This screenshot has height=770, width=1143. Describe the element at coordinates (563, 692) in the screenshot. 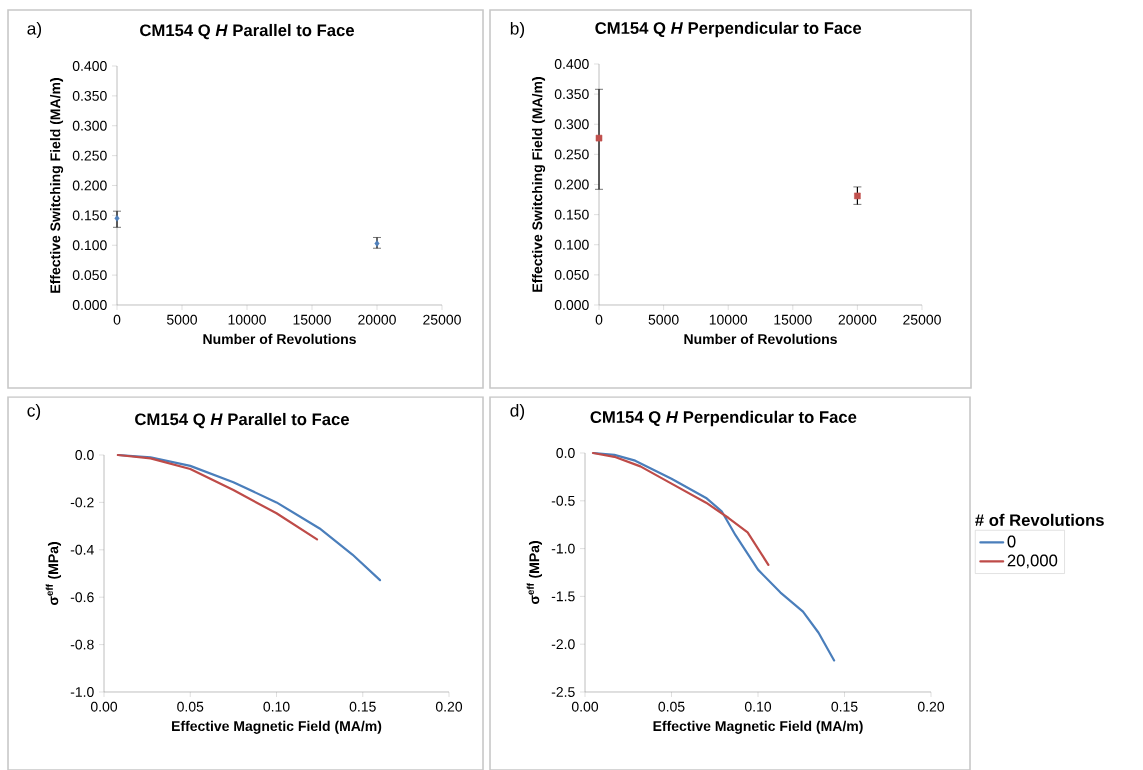

I see `y-tick-label: -2.5` at that location.